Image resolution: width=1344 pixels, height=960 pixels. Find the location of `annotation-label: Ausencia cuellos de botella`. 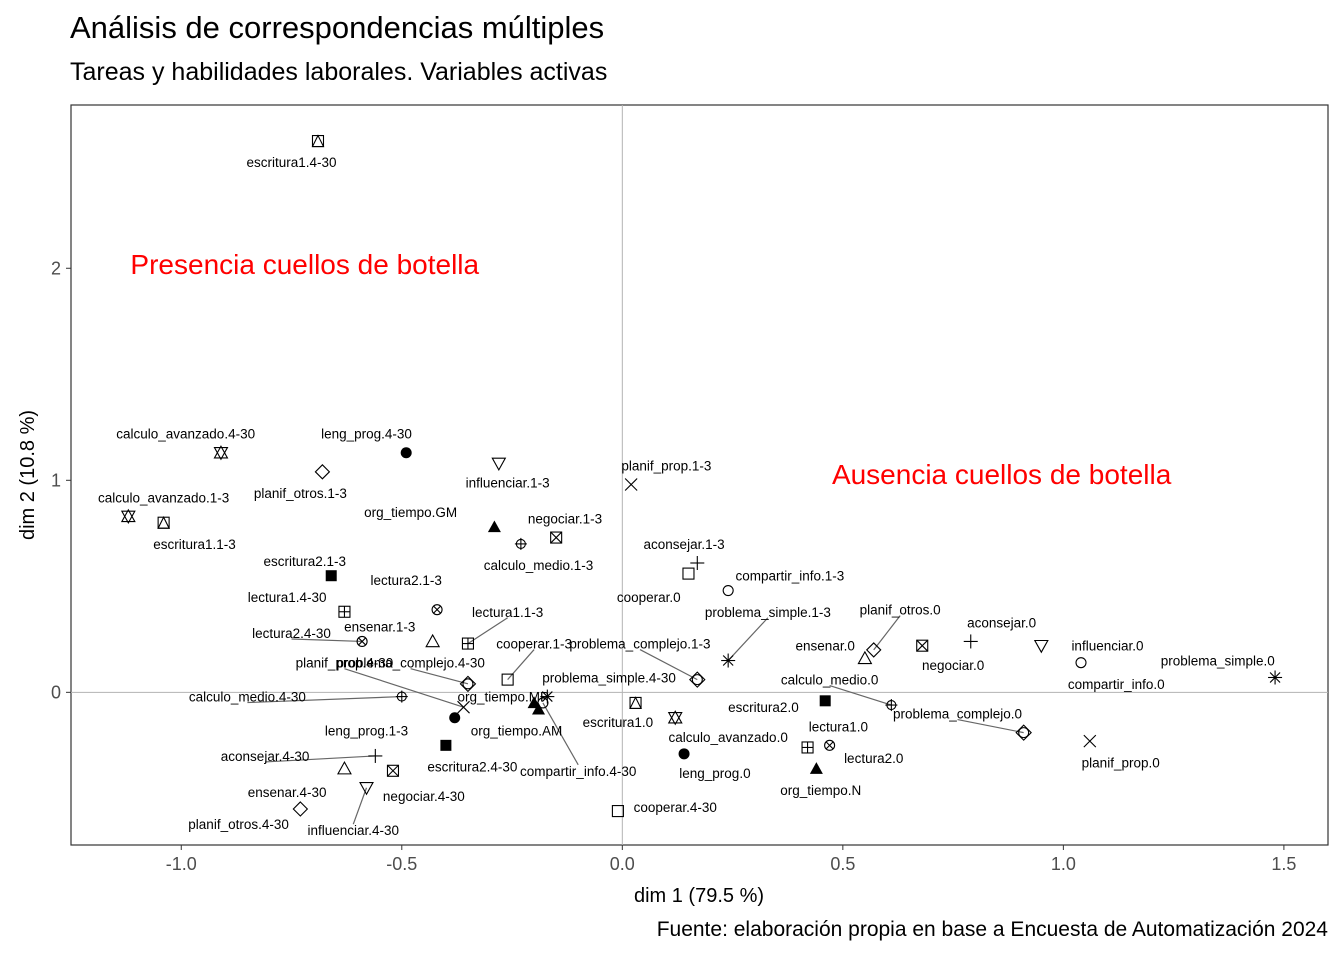

annotation-label: Ausencia cuellos de botella is located at coordinates (1002, 474).